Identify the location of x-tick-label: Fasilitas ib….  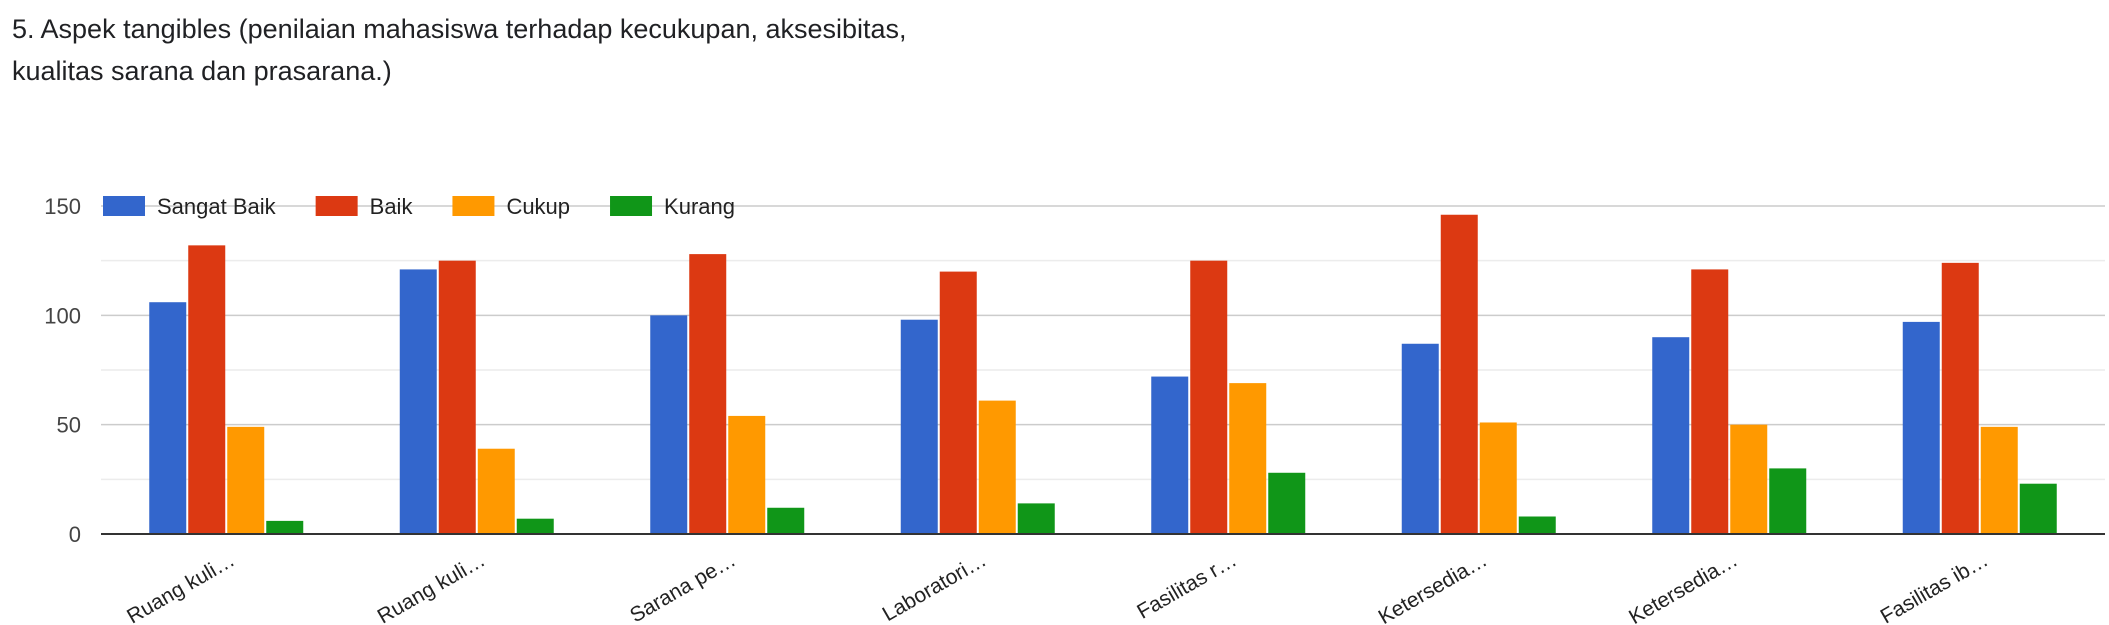
(1935, 586).